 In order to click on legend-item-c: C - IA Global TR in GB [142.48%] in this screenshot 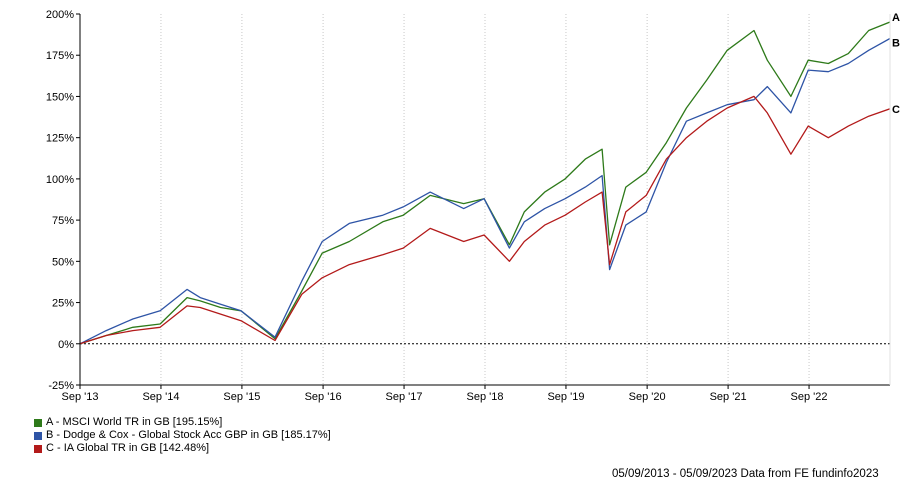, I will do `click(182, 448)`.